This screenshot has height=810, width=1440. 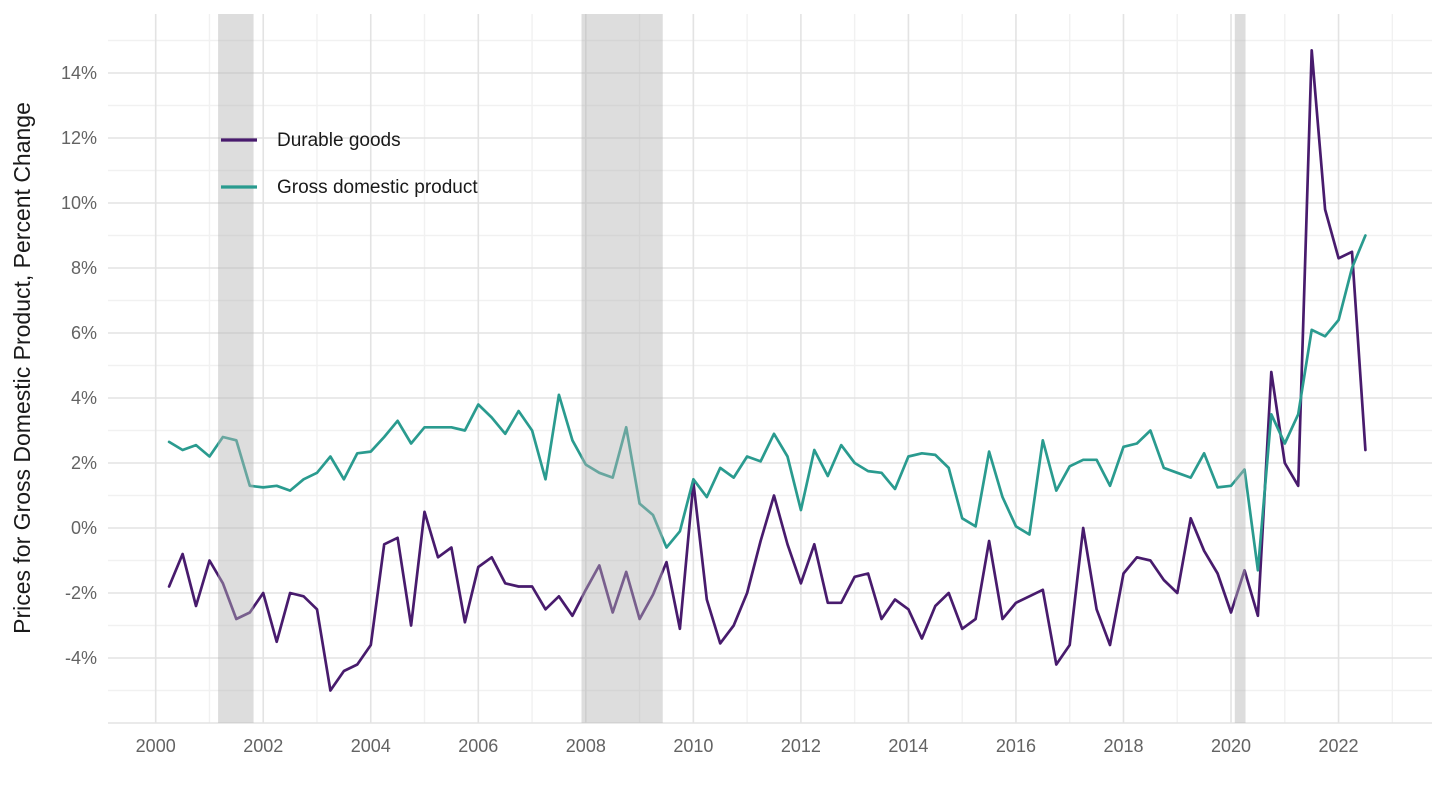 I want to click on y-tick-label: 14%, so click(x=79, y=73).